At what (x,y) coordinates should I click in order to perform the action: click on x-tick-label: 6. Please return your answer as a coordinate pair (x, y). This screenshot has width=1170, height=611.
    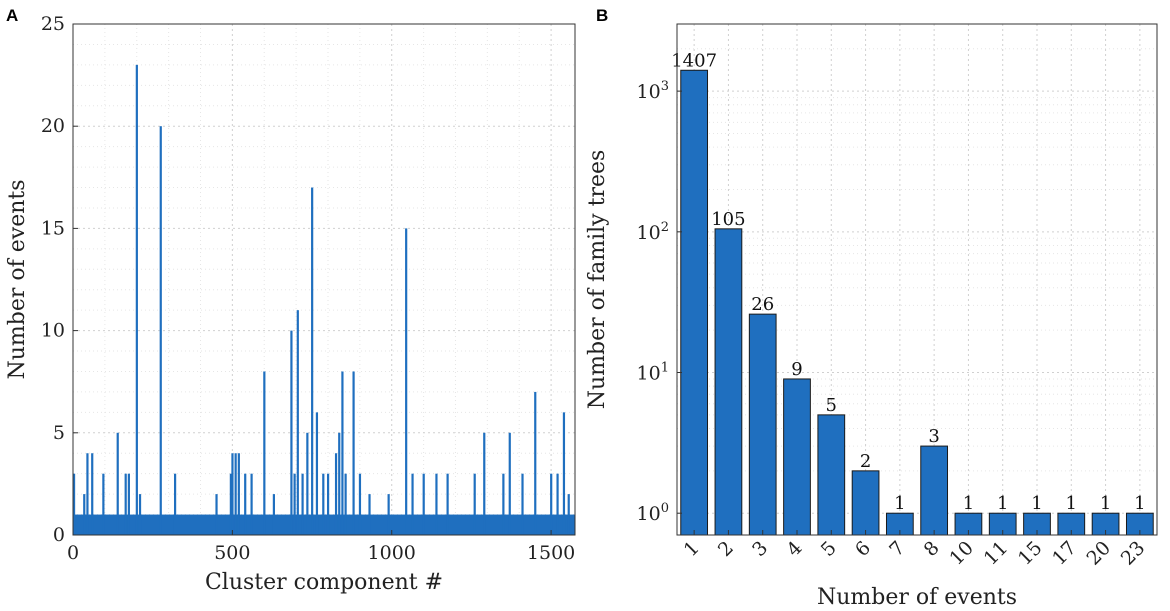
    Looking at the image, I should click on (863, 549).